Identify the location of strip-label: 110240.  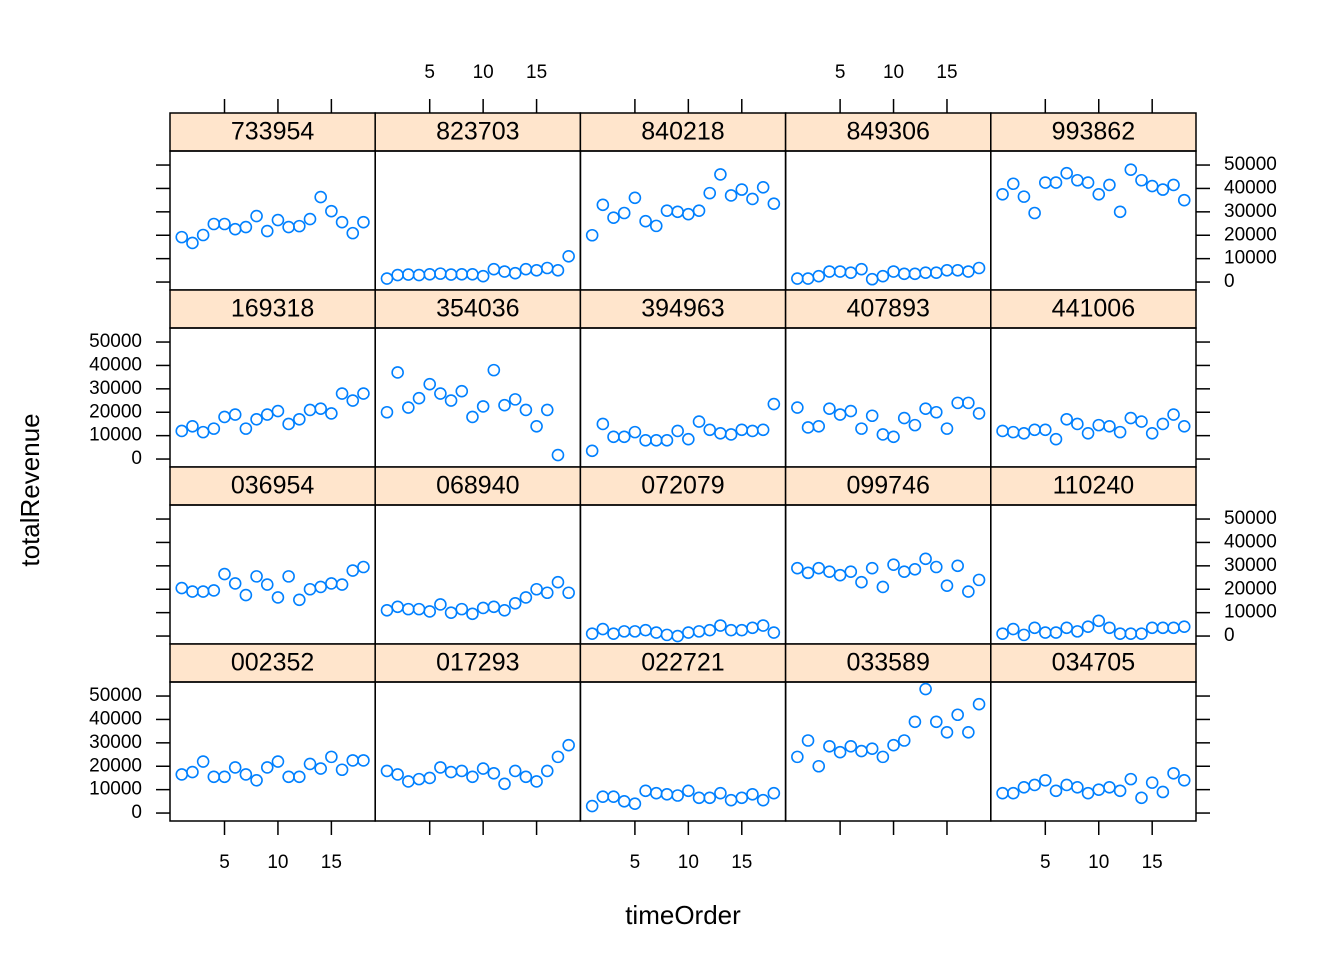
(1094, 486).